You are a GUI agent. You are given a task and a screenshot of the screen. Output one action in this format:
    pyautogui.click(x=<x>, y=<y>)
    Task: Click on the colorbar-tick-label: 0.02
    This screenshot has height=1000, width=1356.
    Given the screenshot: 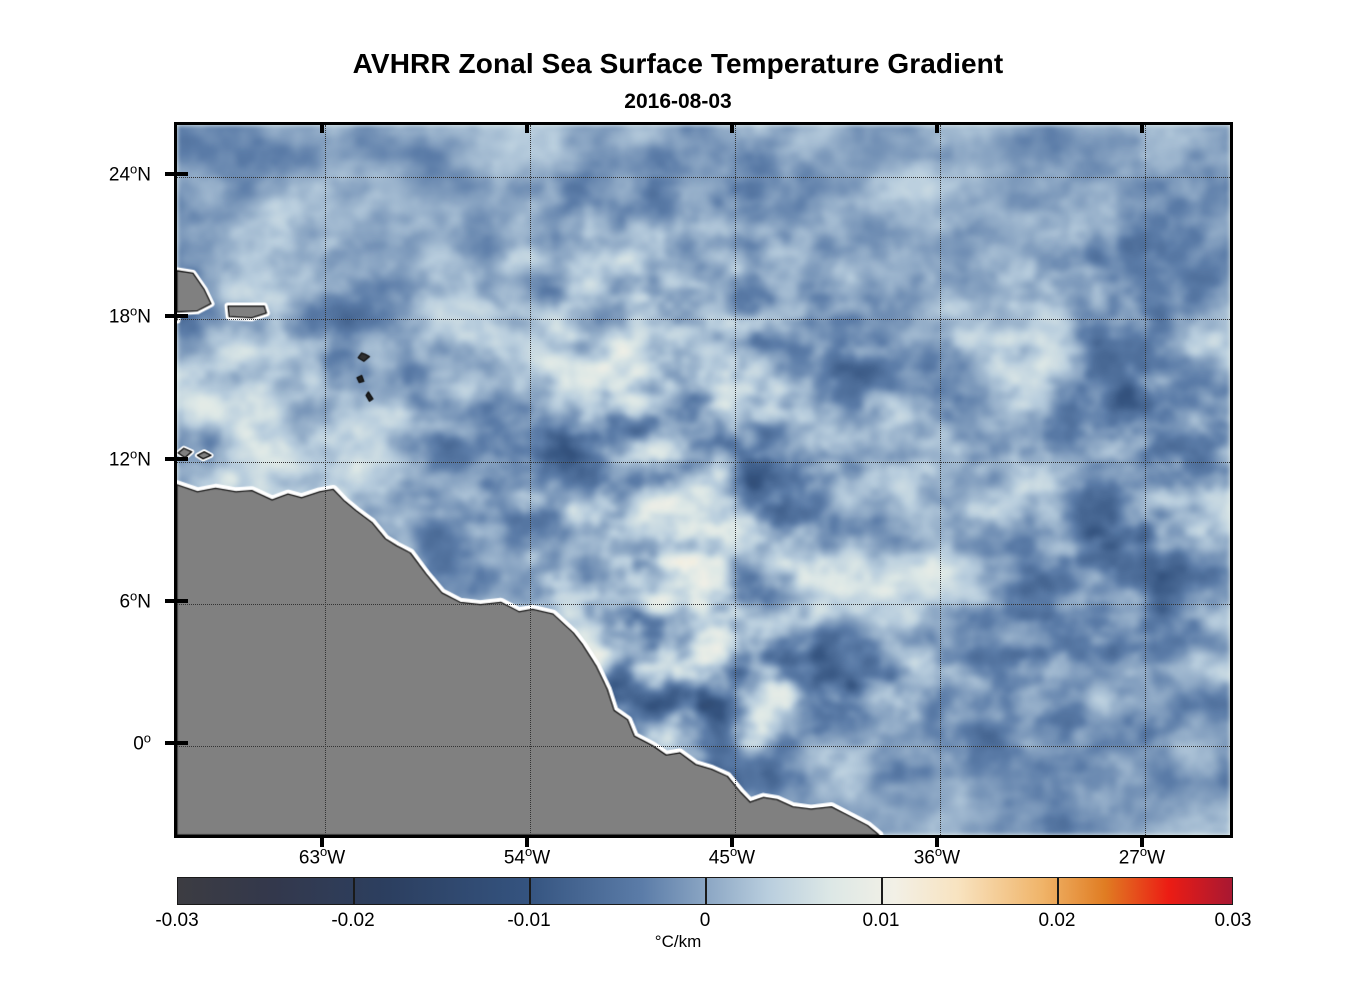 What is the action you would take?
    pyautogui.click(x=1057, y=920)
    